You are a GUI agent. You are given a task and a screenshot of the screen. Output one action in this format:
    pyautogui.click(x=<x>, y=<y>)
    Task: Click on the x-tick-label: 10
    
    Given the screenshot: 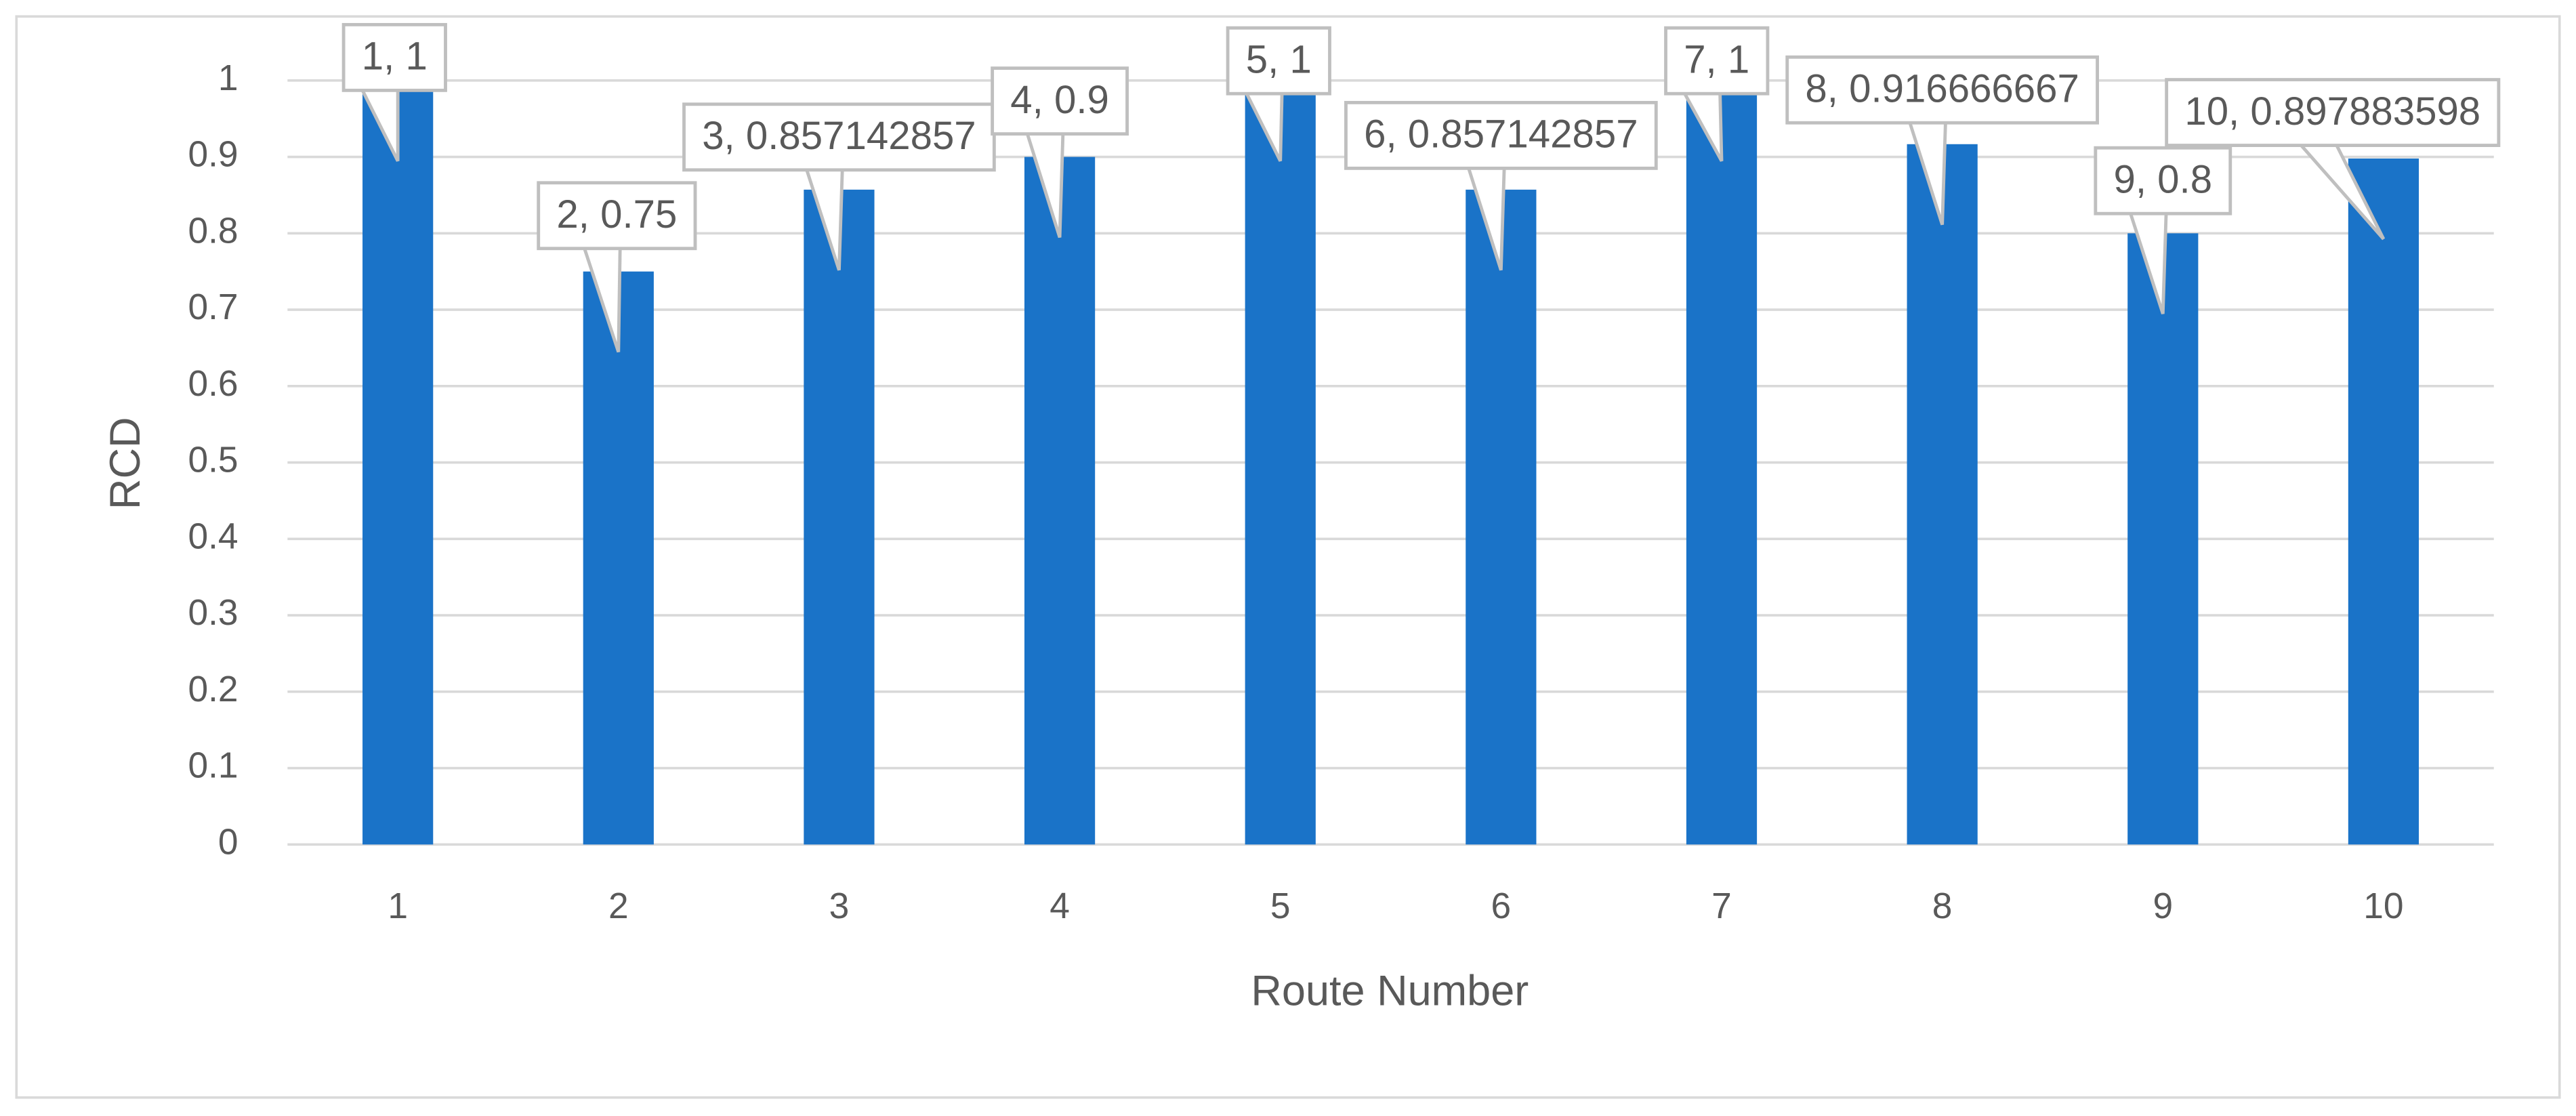 What is the action you would take?
    pyautogui.click(x=2383, y=906)
    